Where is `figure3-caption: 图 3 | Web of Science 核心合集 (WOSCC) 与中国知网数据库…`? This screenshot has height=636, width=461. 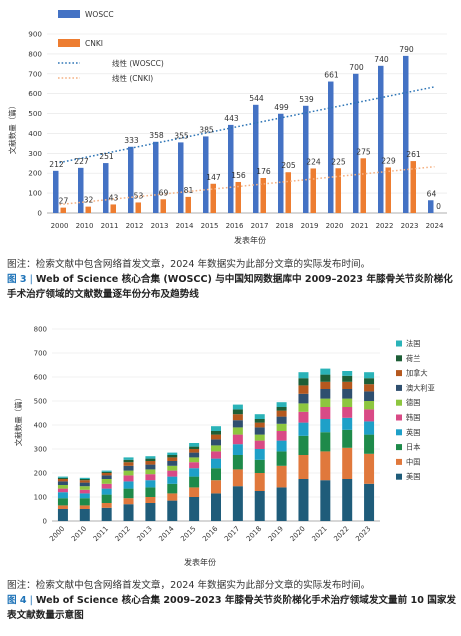
figure3-caption: 图 3 | Web of Science 核心合集 (WOSCC) 与中国知网数据库… is located at coordinates (232, 287).